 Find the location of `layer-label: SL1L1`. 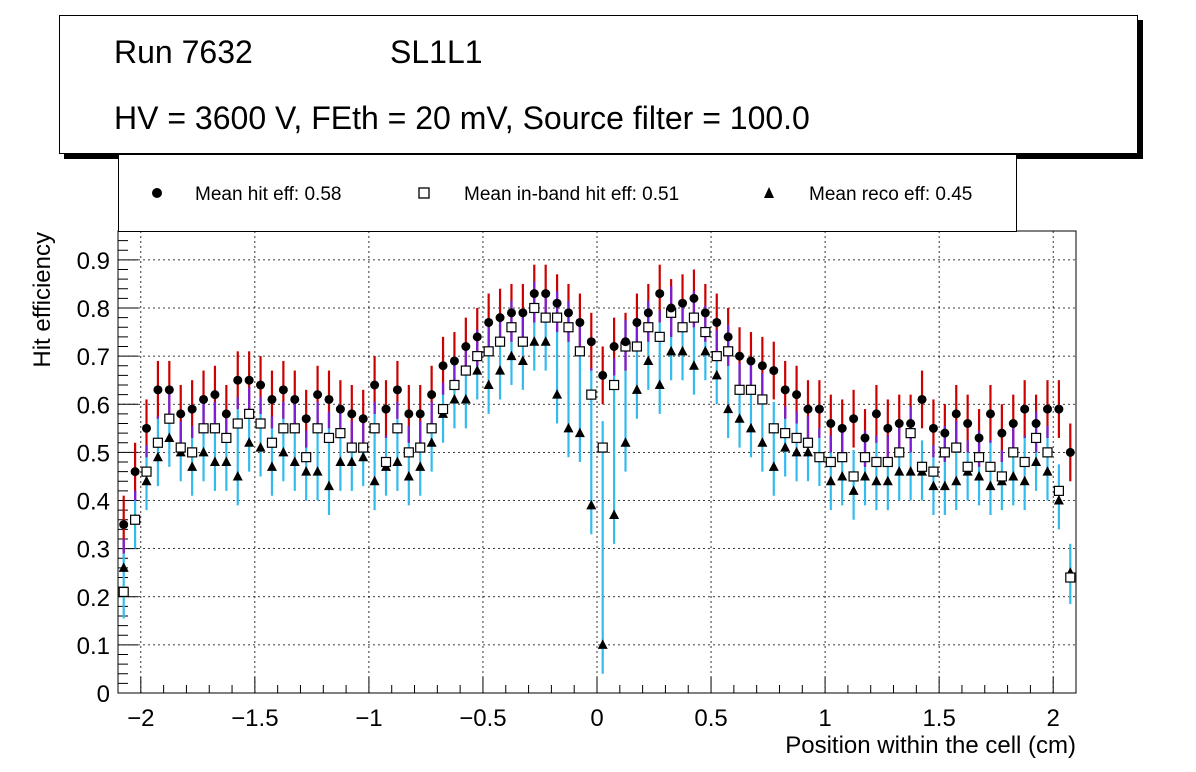

layer-label: SL1L1 is located at coordinates (436, 52).